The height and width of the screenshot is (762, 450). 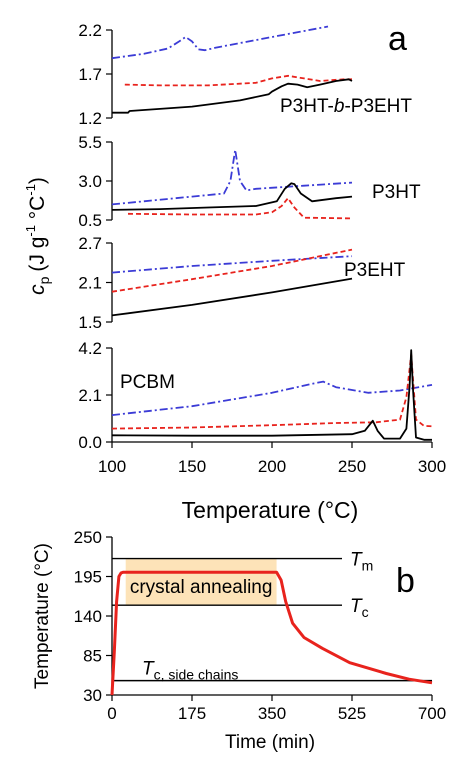 What do you see at coordinates (90, 243) in the screenshot?
I see `y-tick-label: 2.7` at bounding box center [90, 243].